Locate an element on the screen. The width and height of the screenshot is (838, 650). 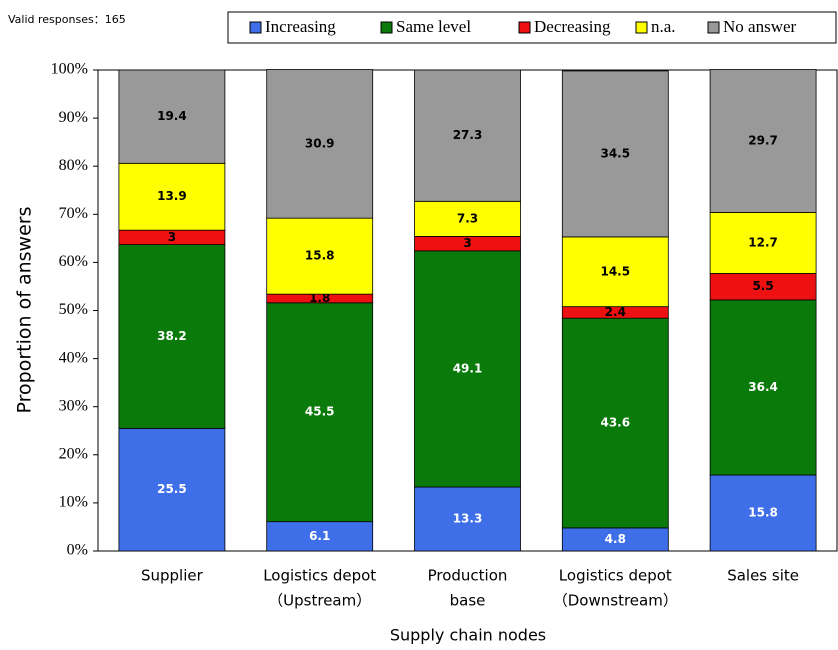
data-label: 14.5 is located at coordinates (615, 271).